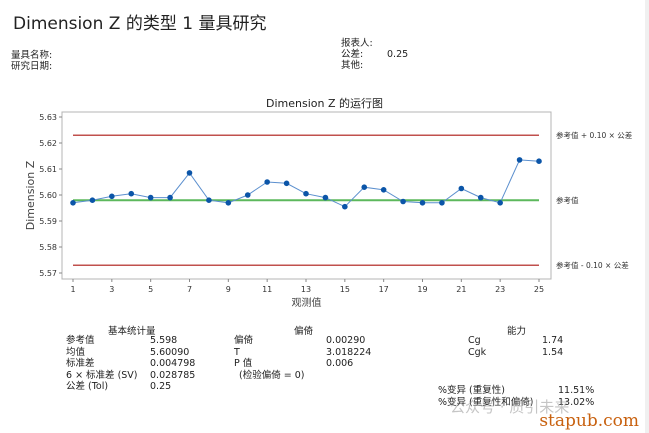 This screenshot has height=433, width=649. What do you see at coordinates (269, 358) in the screenshot?
I see `bias-labels: 偏倚 T P 值 (检验偏倚 = 0)` at bounding box center [269, 358].